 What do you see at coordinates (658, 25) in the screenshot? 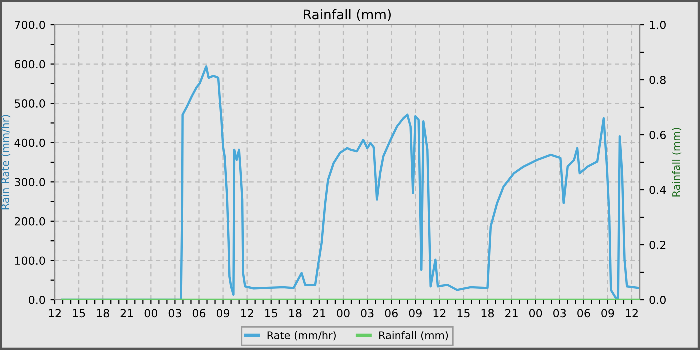
I see `y2-tick-label: 1.0` at bounding box center [658, 25].